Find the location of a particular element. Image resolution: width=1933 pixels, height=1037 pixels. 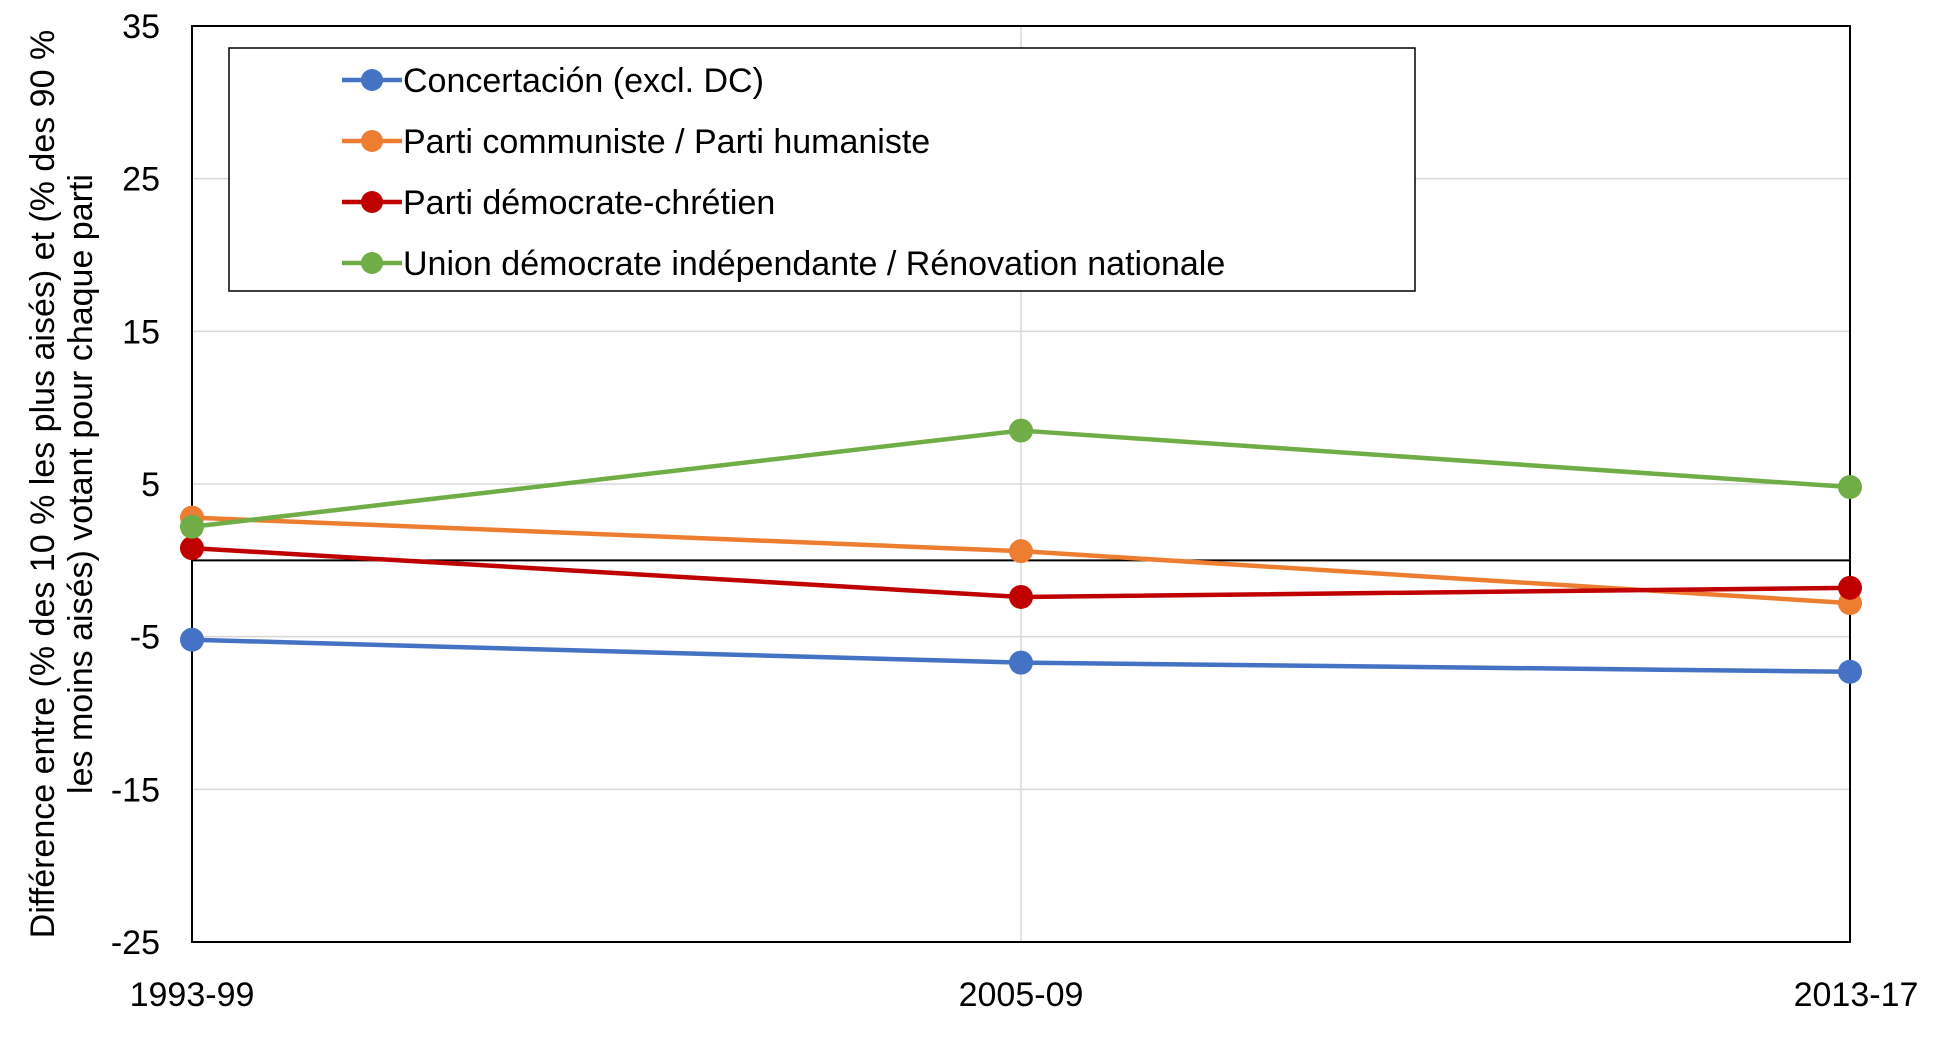

legend-item: Concertación (excl. DC) is located at coordinates (553, 81).